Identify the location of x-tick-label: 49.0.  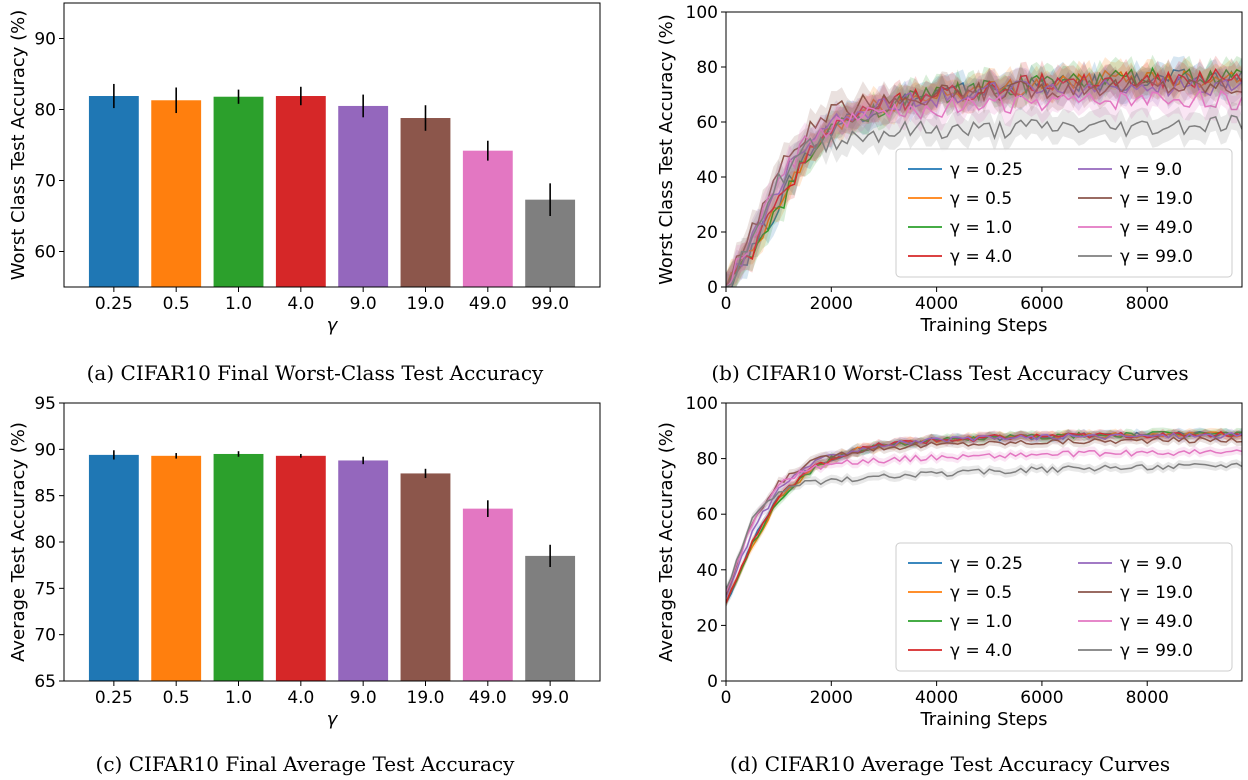
(488, 304).